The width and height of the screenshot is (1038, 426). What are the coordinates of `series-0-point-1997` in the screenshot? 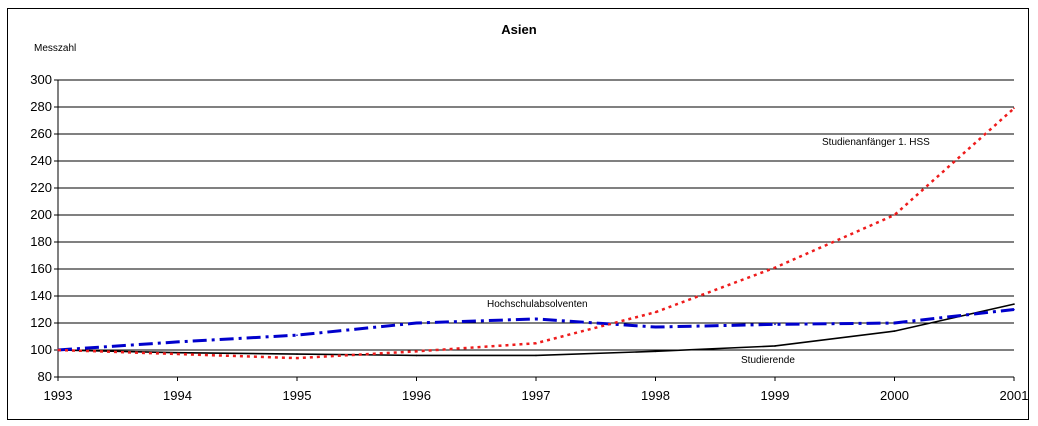 It's located at (536, 355).